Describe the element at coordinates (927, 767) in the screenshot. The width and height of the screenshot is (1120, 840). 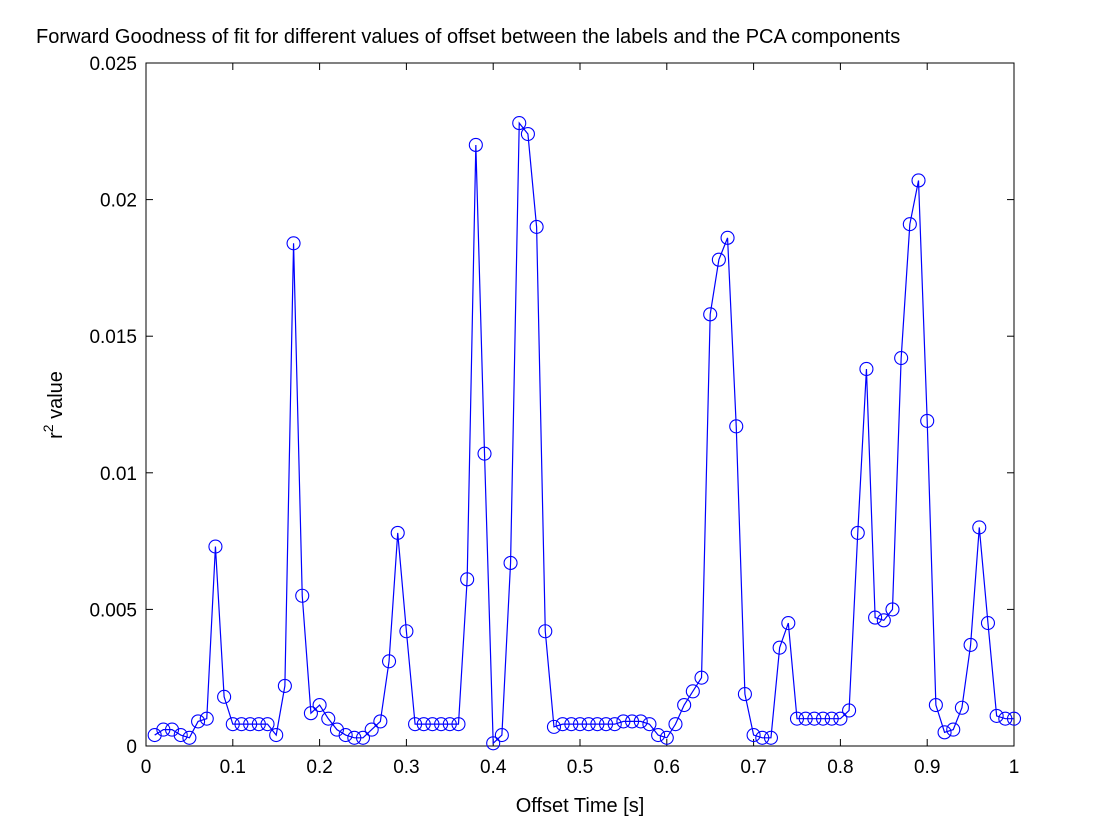
I see `x-tick-label: 0.9` at that location.